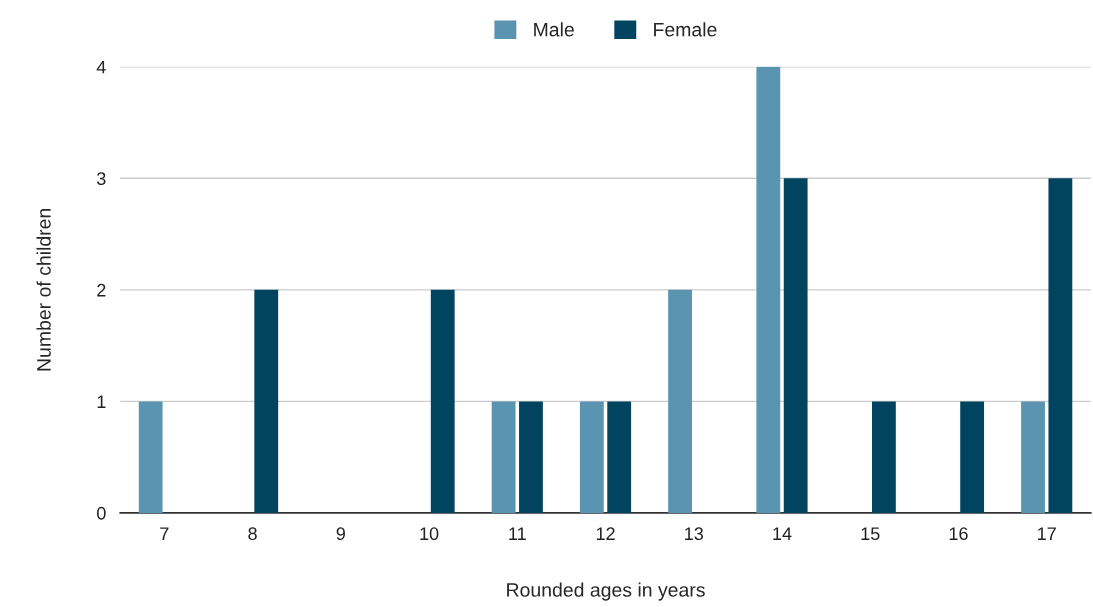 This screenshot has height=607, width=1093. Describe the element at coordinates (782, 533) in the screenshot. I see `x-tick-label: 14` at that location.